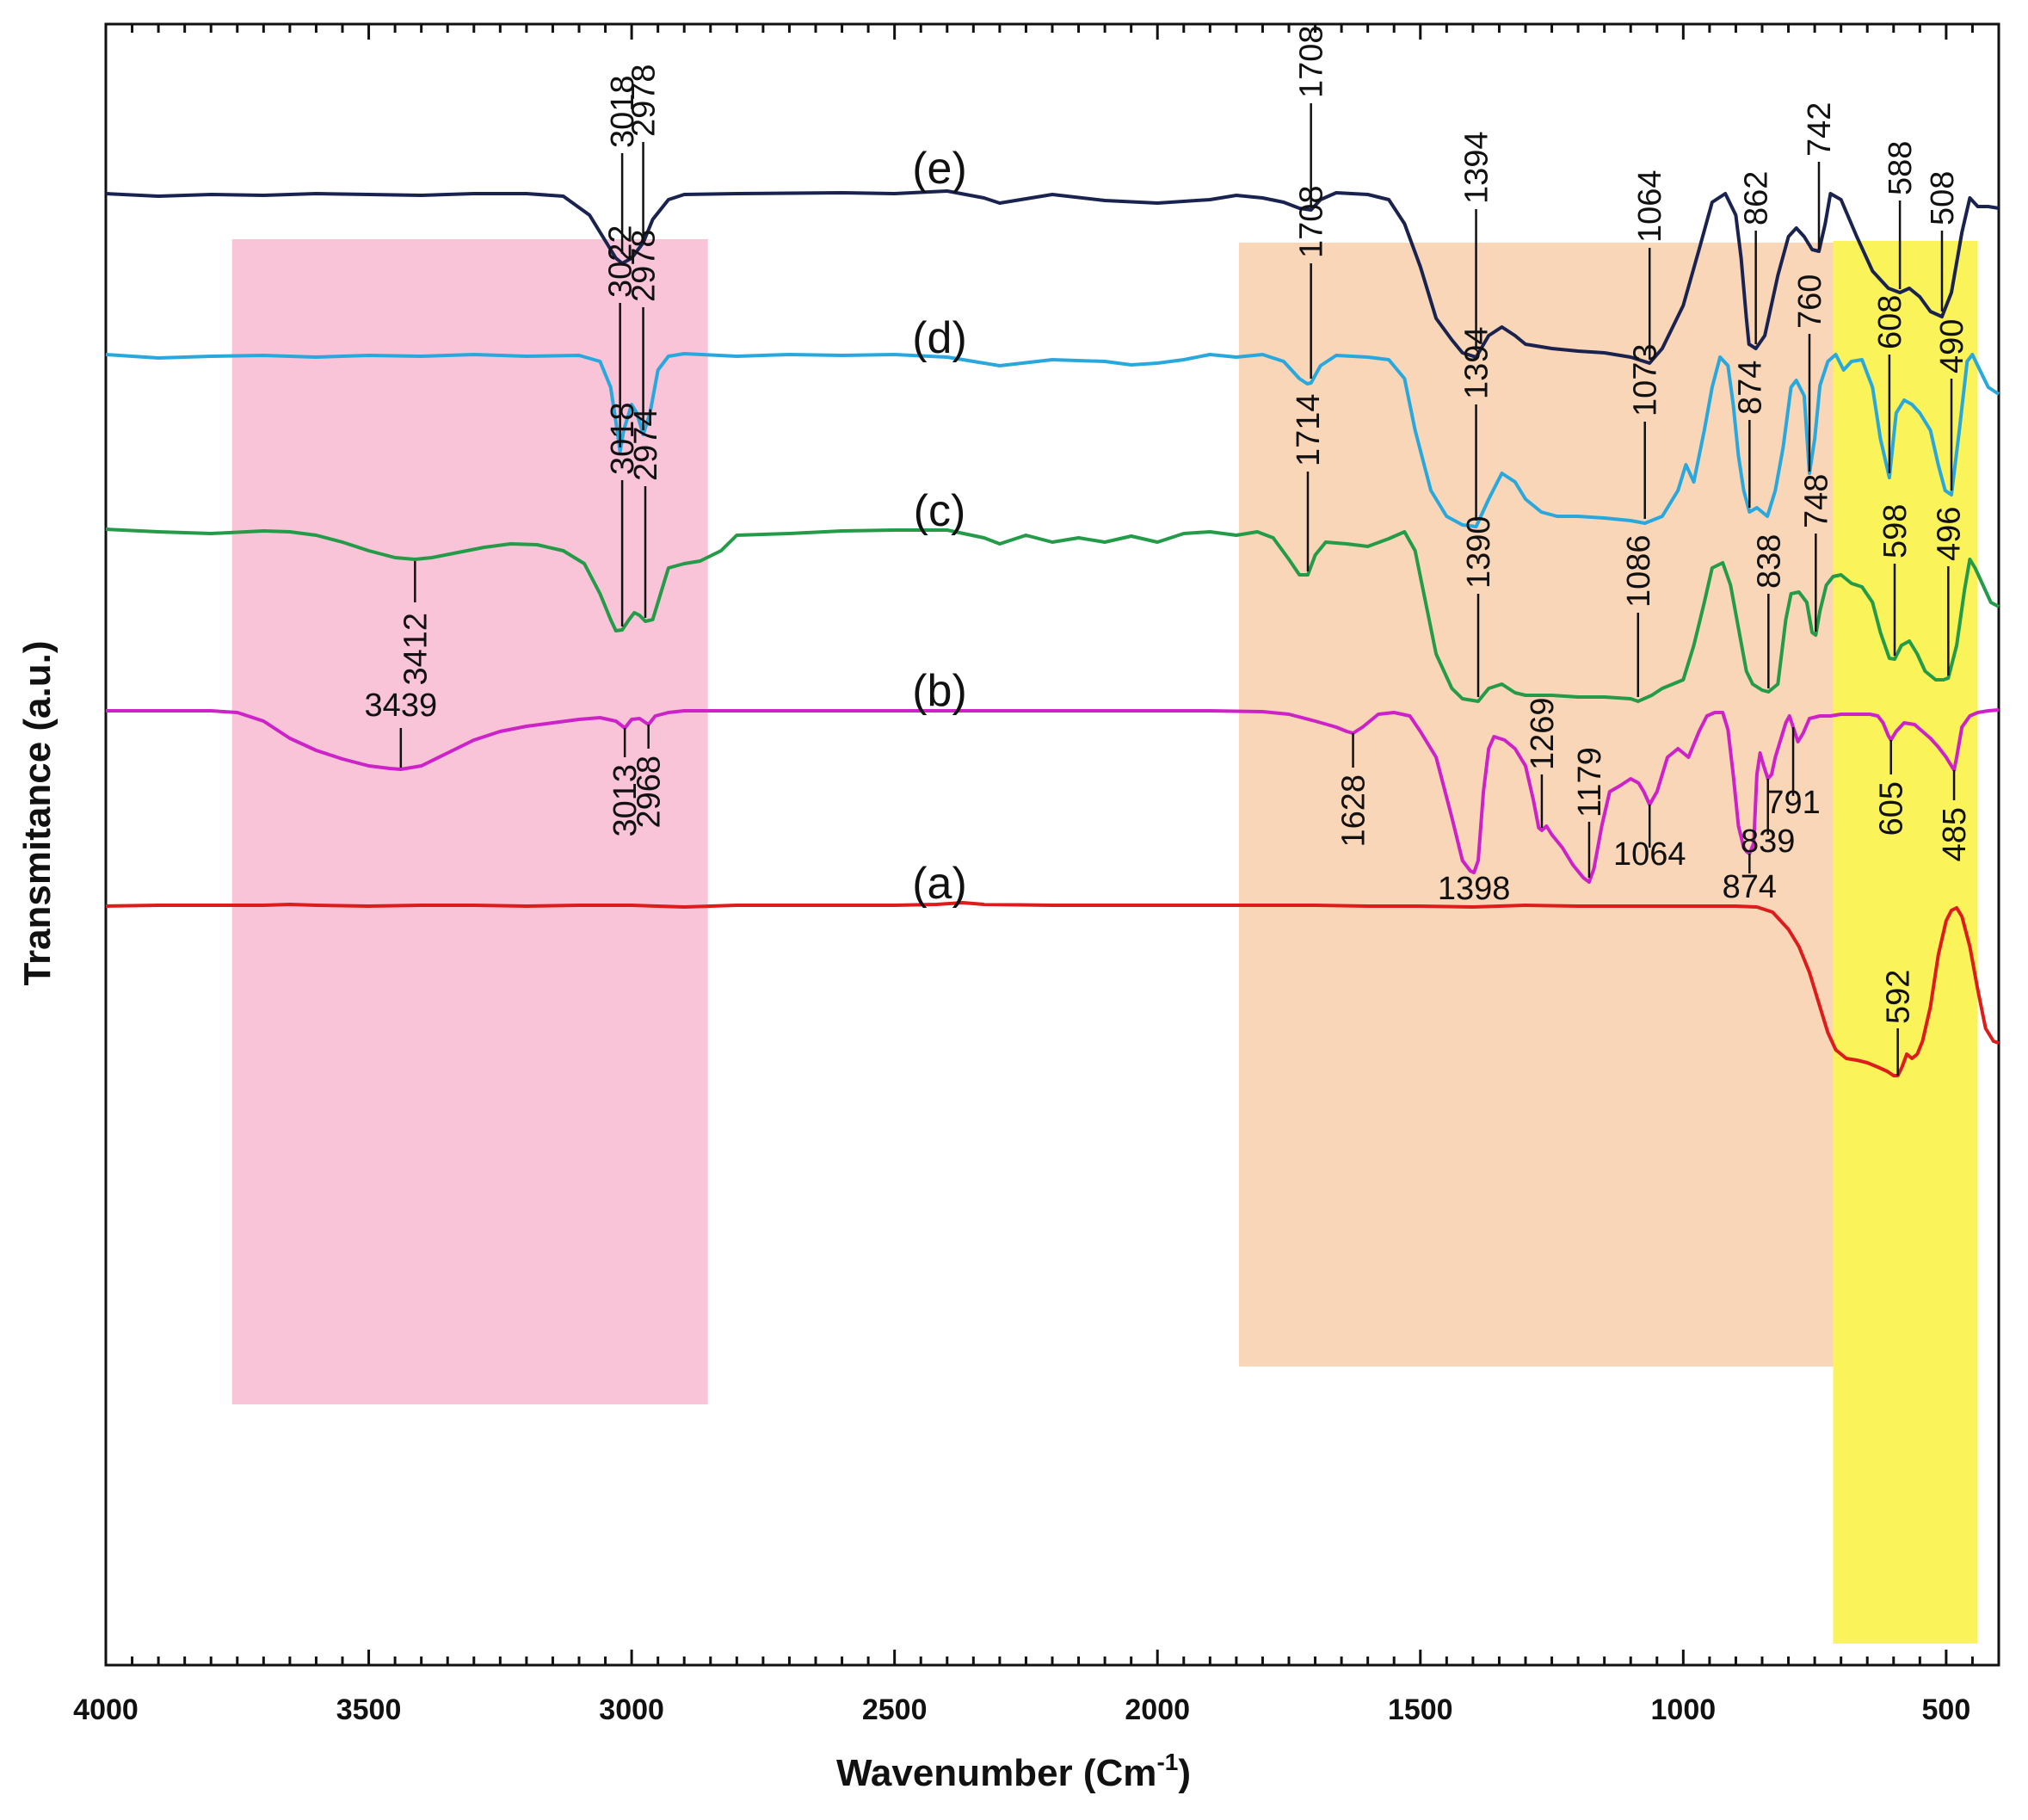 This screenshot has width=2028, height=1820. What do you see at coordinates (1053, 615) in the screenshot?
I see `spectrum-c` at bounding box center [1053, 615].